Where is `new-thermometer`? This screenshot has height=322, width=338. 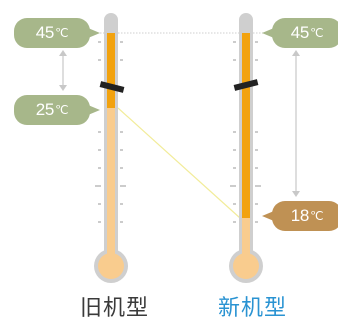 new-thermometer is located at coordinates (246, 148).